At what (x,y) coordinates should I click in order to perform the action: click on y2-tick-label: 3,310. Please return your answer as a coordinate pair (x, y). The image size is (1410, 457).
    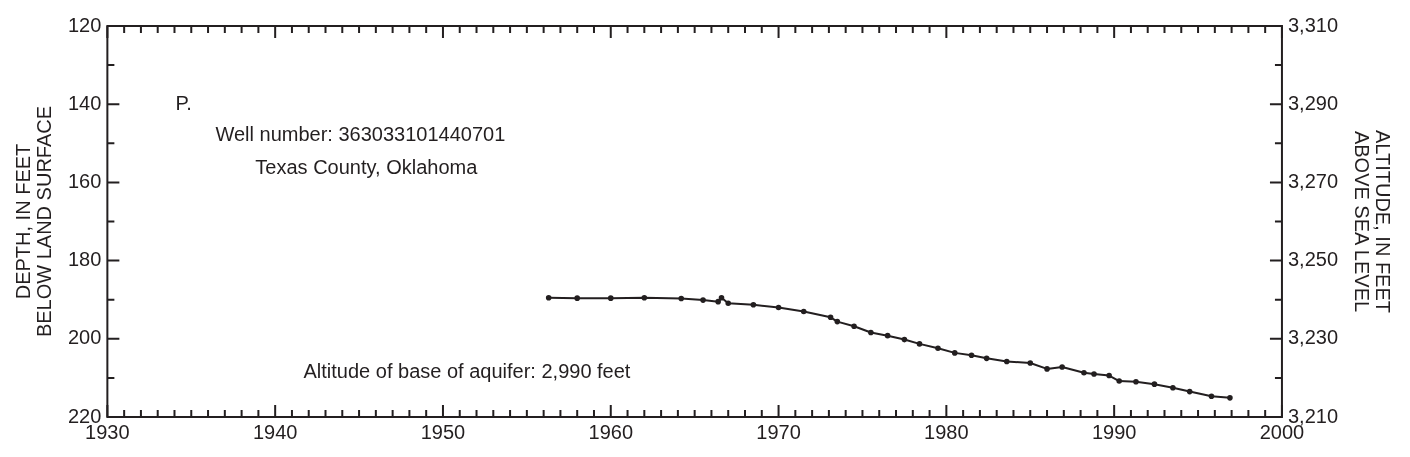
    Looking at the image, I should click on (1313, 24).